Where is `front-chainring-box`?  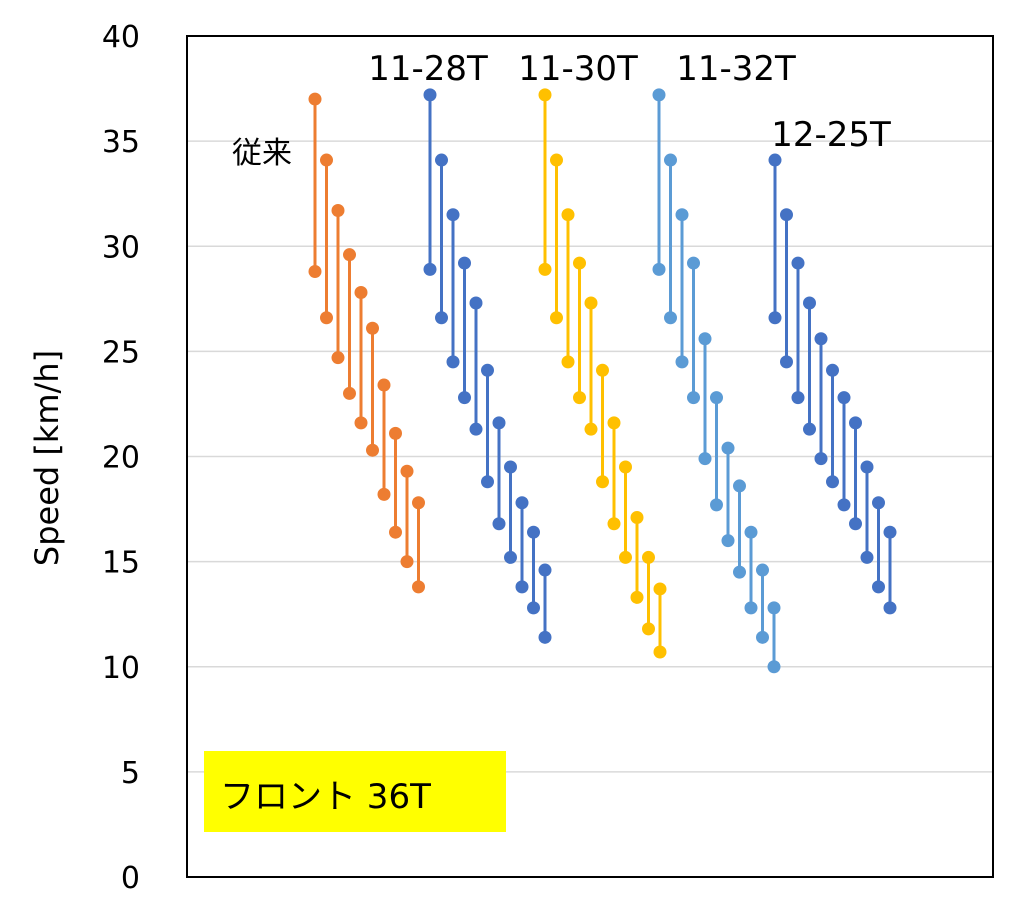
front-chainring-box is located at coordinates (355, 791).